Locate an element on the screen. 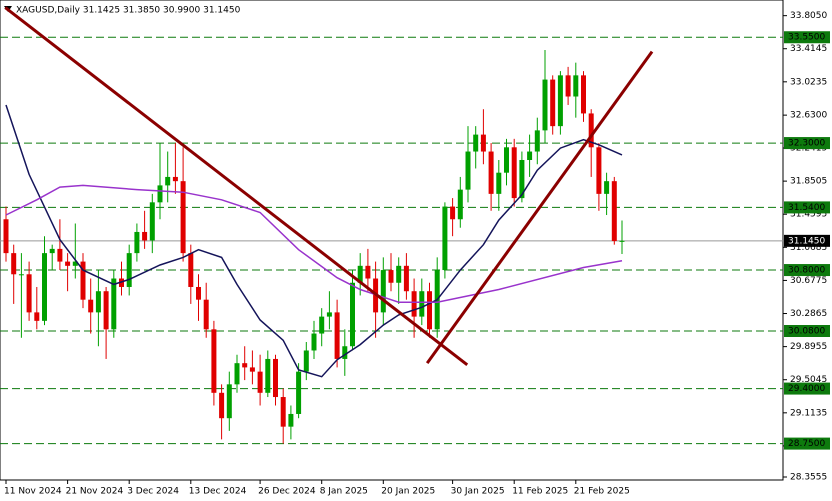 The image size is (832, 501). level-label: 32.3000 is located at coordinates (806, 144).